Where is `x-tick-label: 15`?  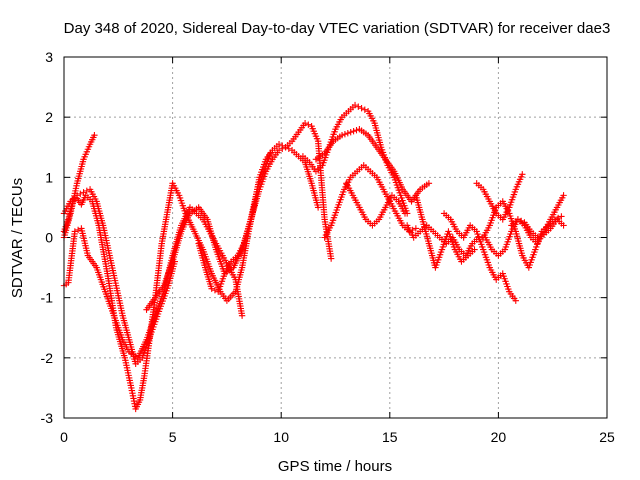
x-tick-label: 15 is located at coordinates (390, 437).